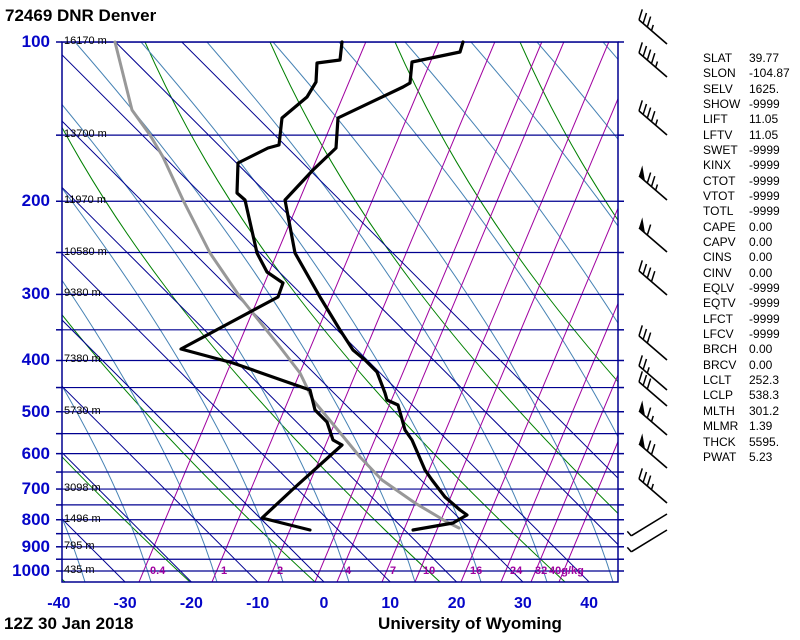  Describe the element at coordinates (35, 453) in the screenshot. I see `pressure-axis-label: 600` at that location.